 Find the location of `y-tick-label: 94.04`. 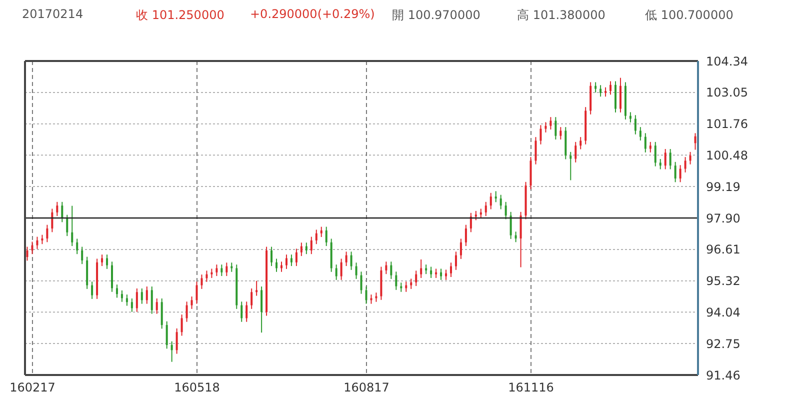

y-tick-label: 94.04 is located at coordinates (723, 312).